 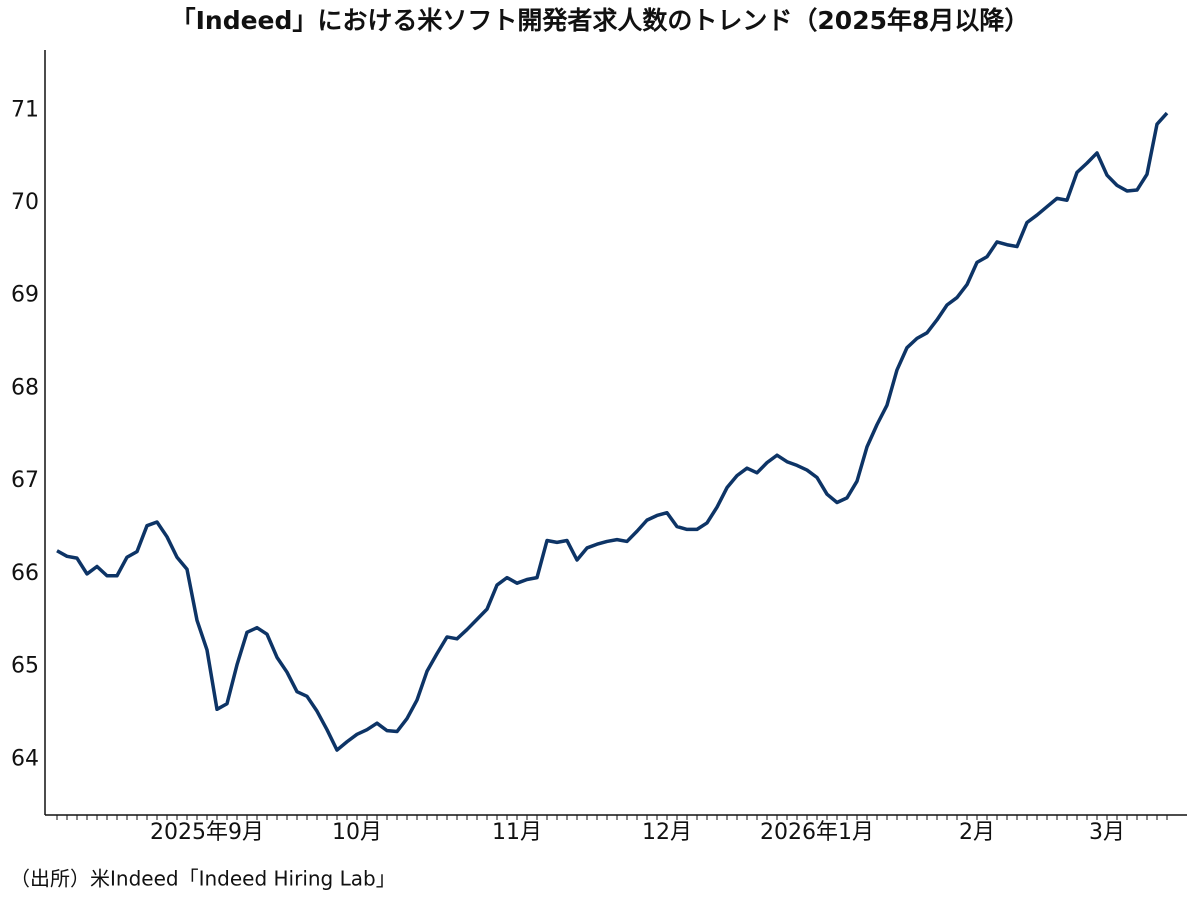 What do you see at coordinates (25, 109) in the screenshot?
I see `y-tick-label: 71` at bounding box center [25, 109].